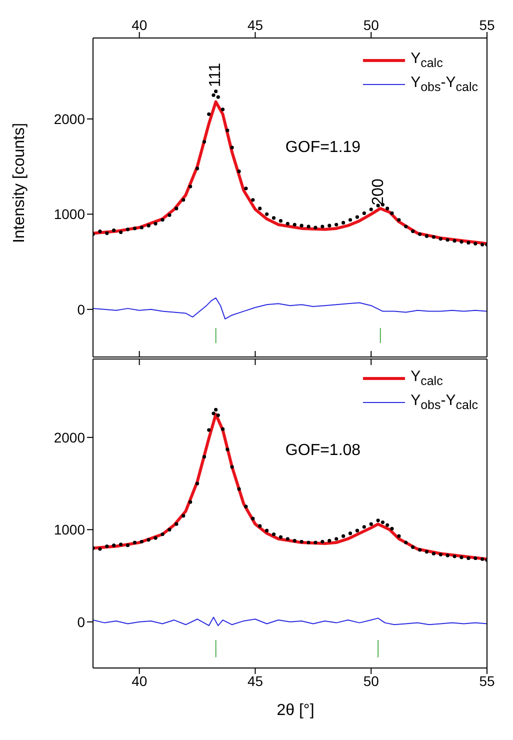 Image resolution: width=513 pixels, height=740 pixels. What do you see at coordinates (379, 192) in the screenshot?
I see `annotation: 200` at bounding box center [379, 192].